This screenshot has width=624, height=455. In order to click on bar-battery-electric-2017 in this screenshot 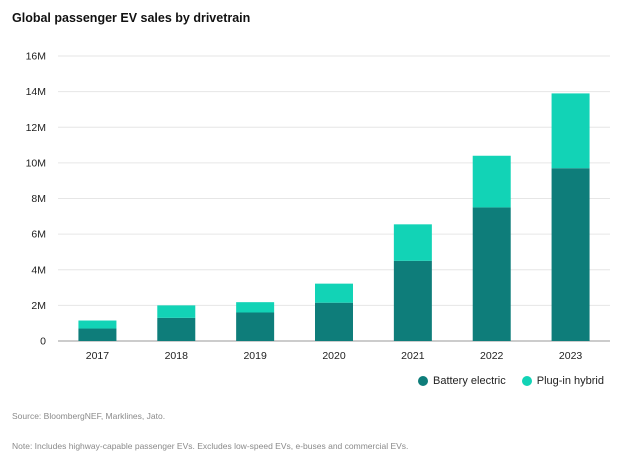, I will do `click(97, 334)`.